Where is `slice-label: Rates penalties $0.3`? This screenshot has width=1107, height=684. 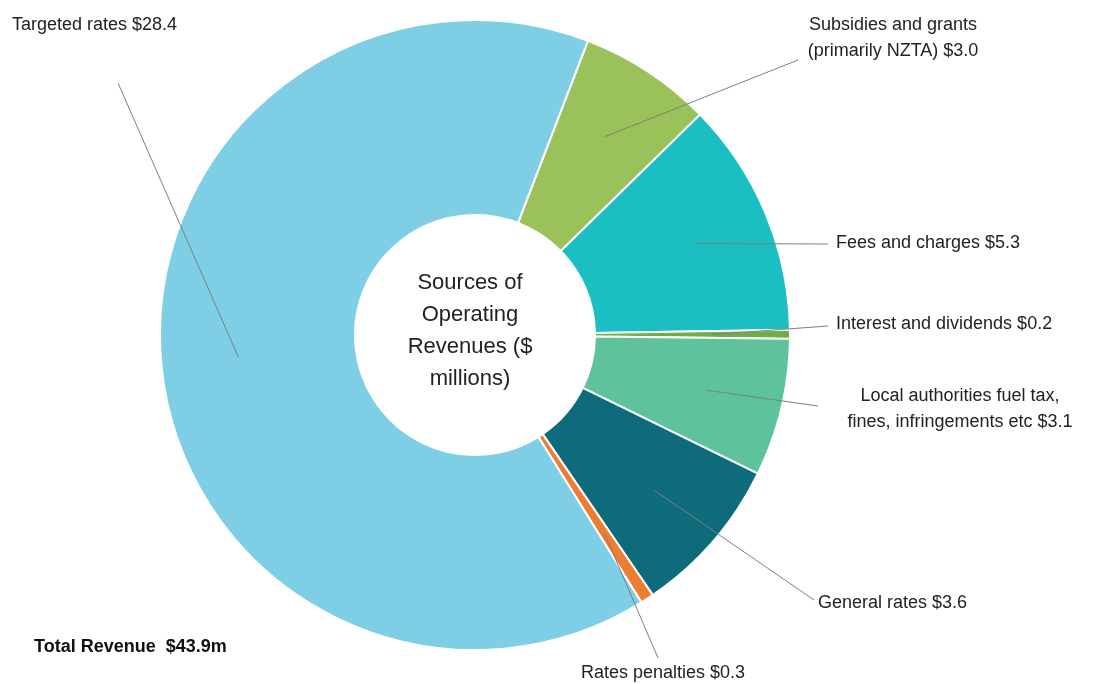
slice-label: Rates penalties $0.3 is located at coordinates (663, 672).